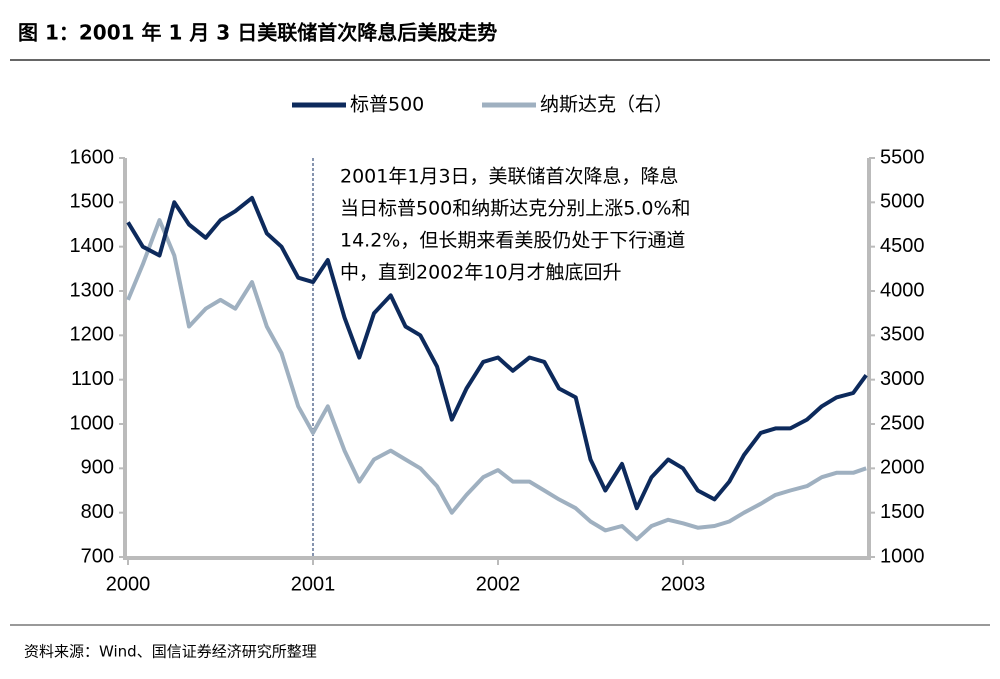 The image size is (1000, 679). What do you see at coordinates (902, 290) in the screenshot?
I see `y2-tick-label: 4000` at bounding box center [902, 290].